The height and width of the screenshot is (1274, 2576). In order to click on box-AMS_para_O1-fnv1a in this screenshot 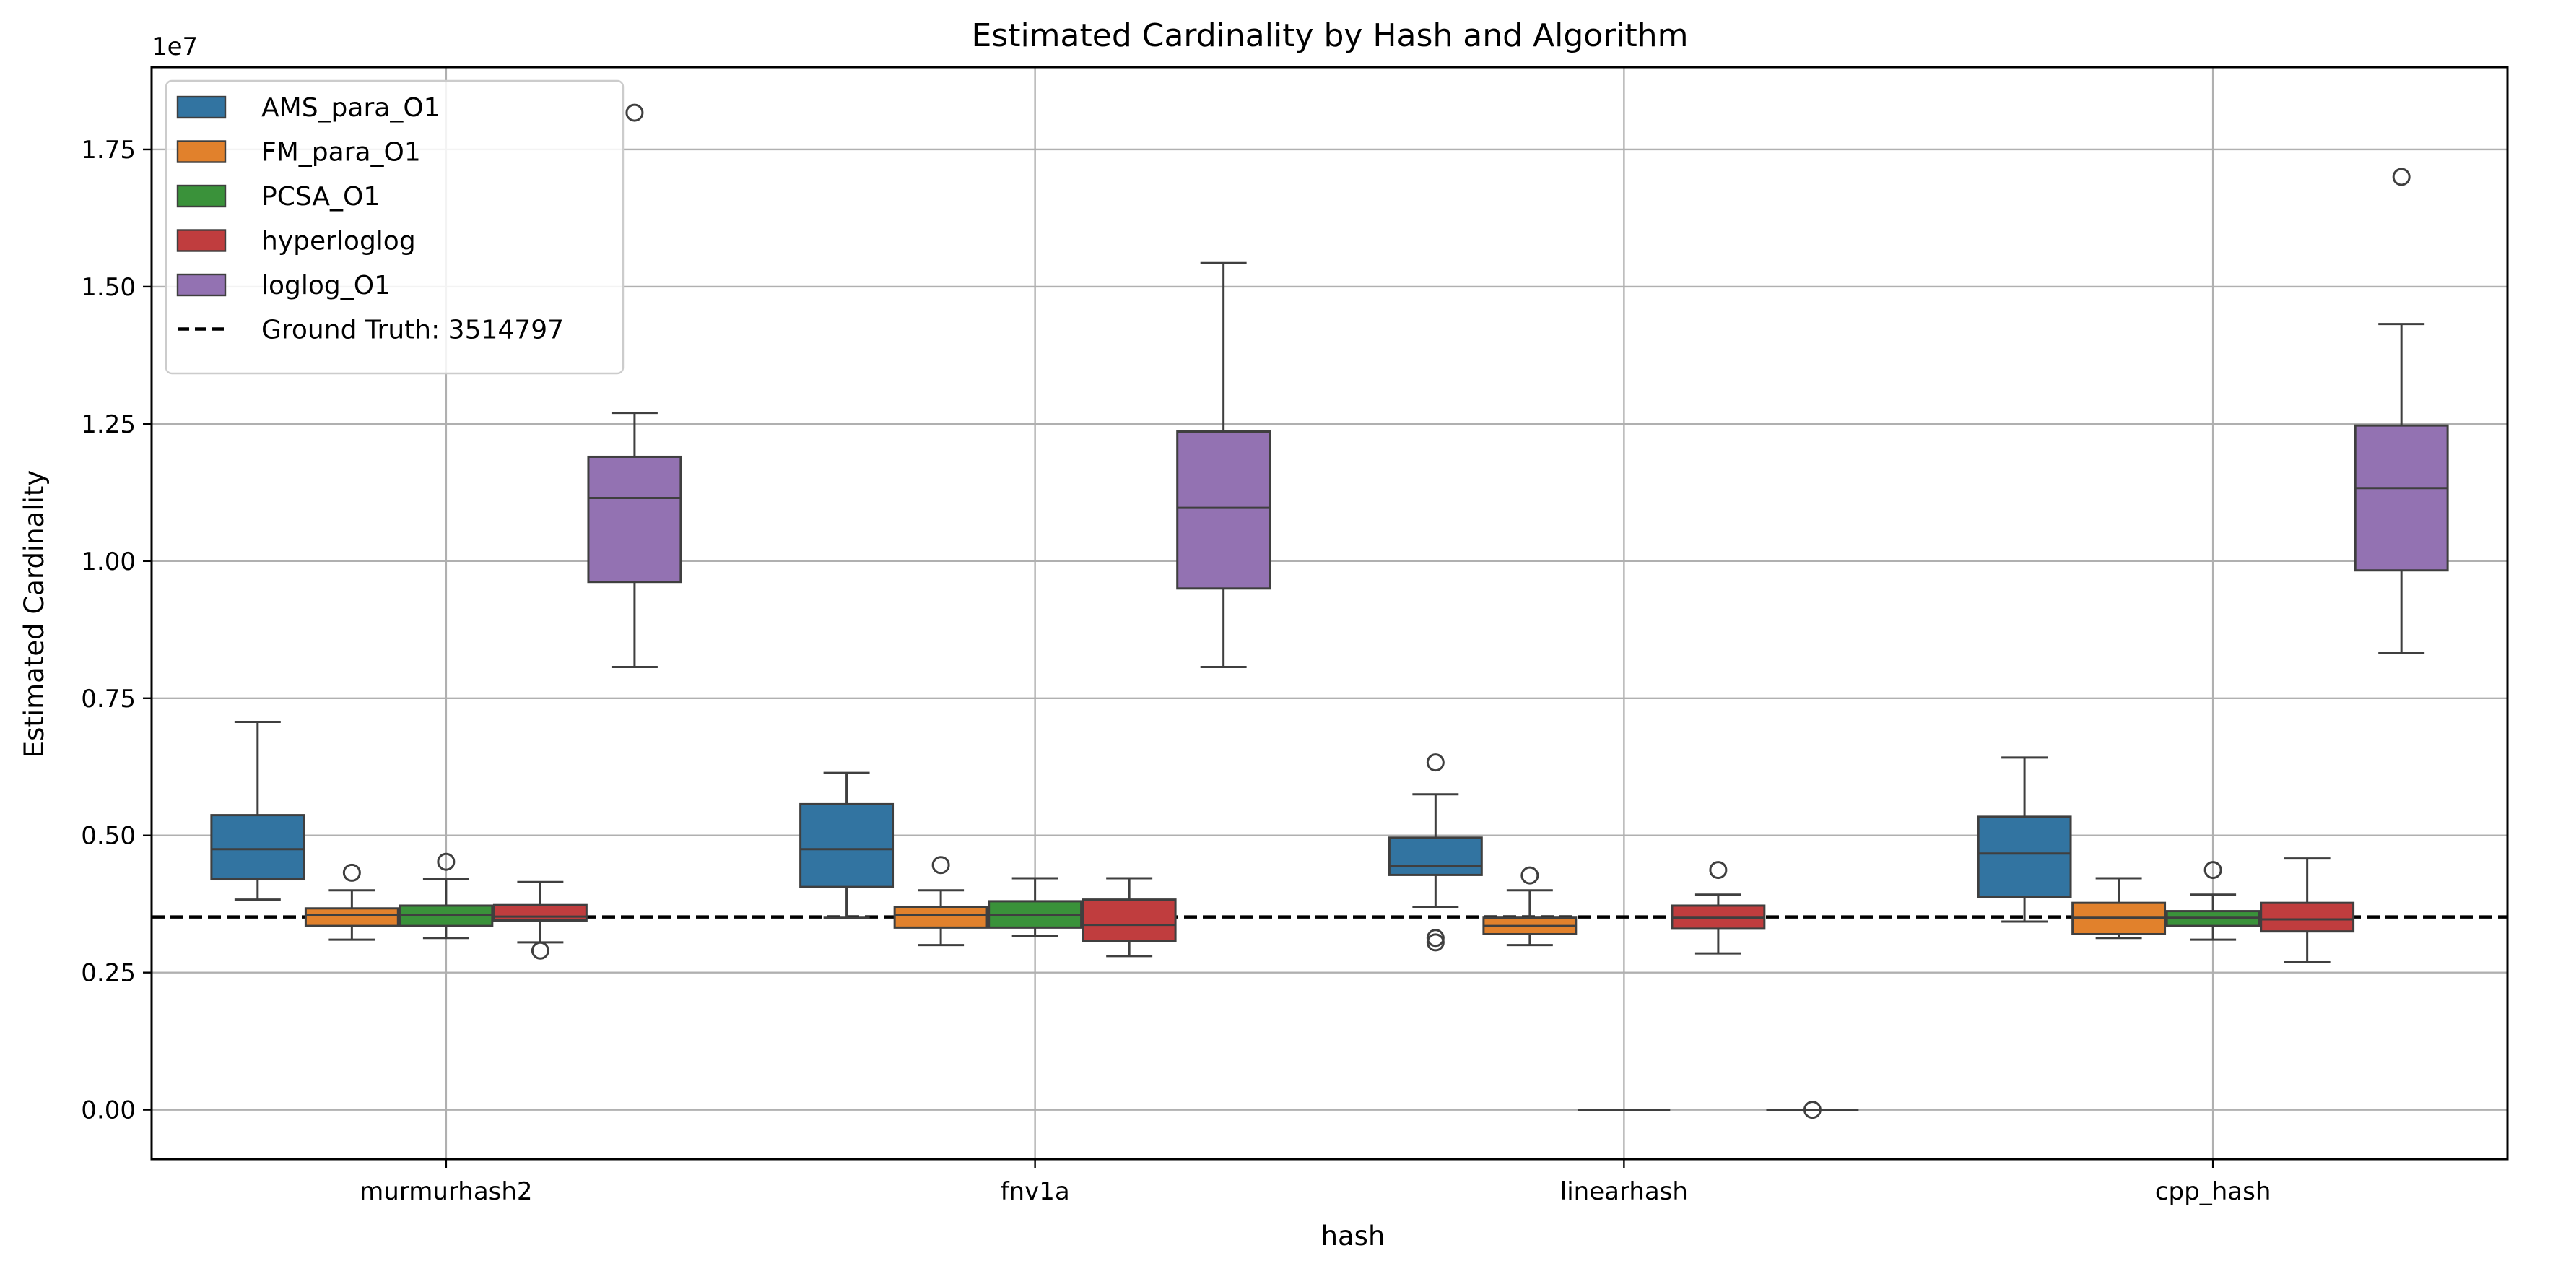, I will do `click(847, 845)`.